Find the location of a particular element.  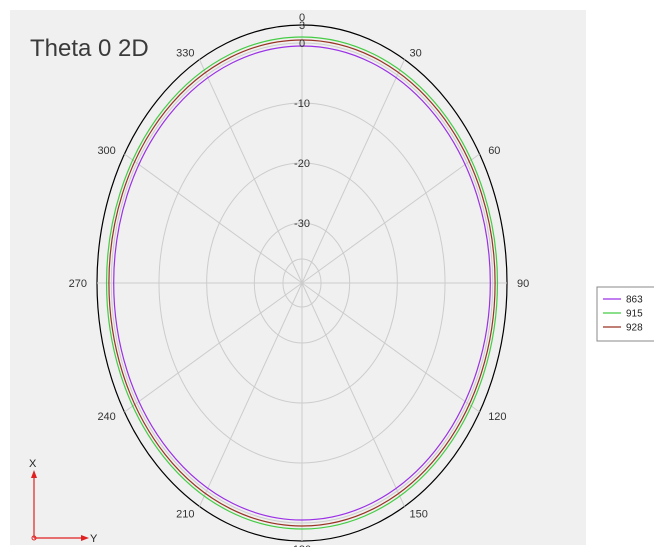

axis-indicator-x-arrow is located at coordinates (34, 474).